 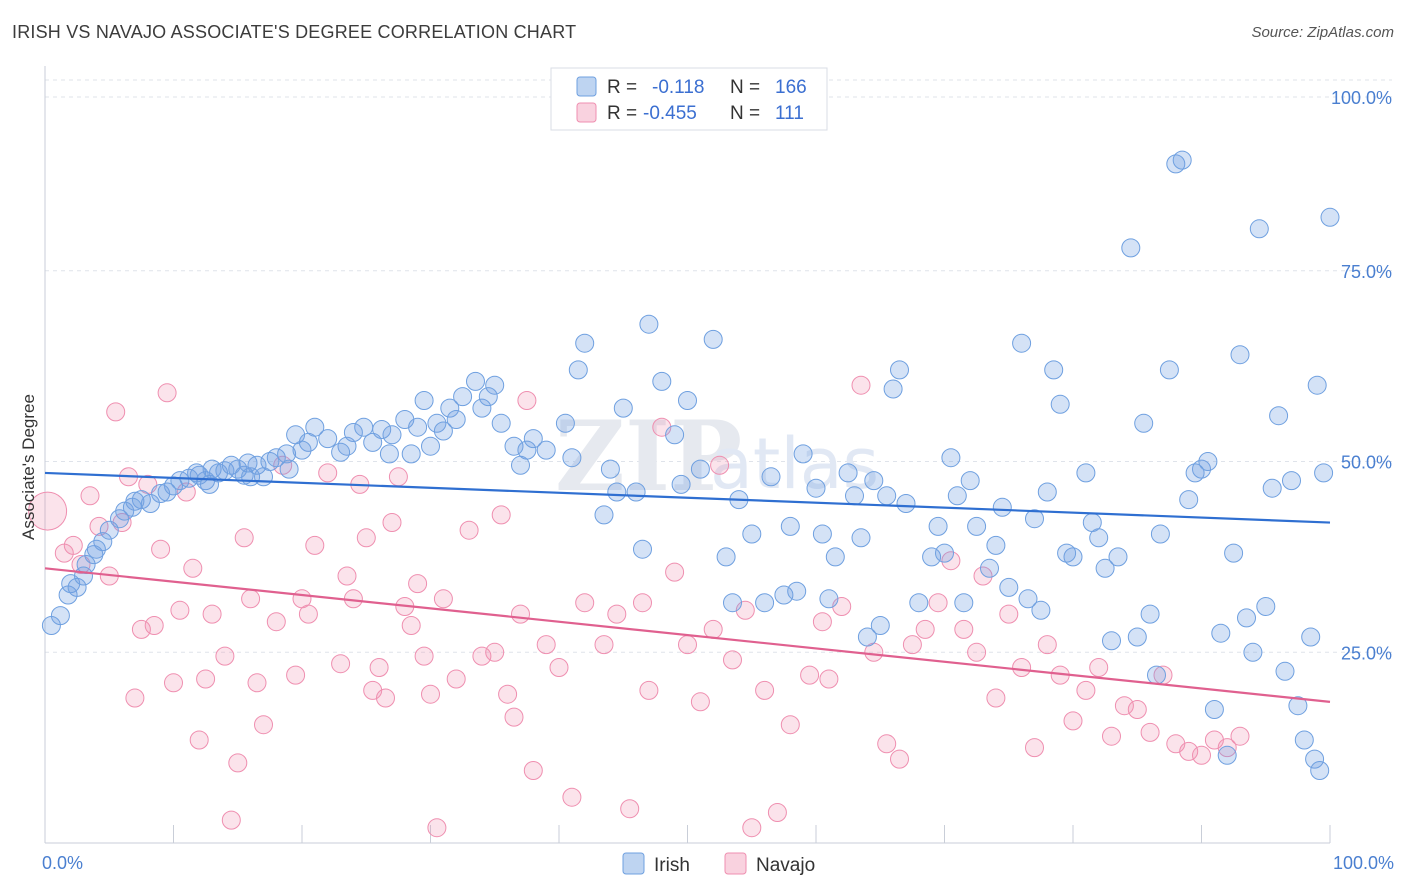 What do you see at coordinates (672, 865) in the screenshot?
I see `bottom-legend-irish-label: Irish` at bounding box center [672, 865].